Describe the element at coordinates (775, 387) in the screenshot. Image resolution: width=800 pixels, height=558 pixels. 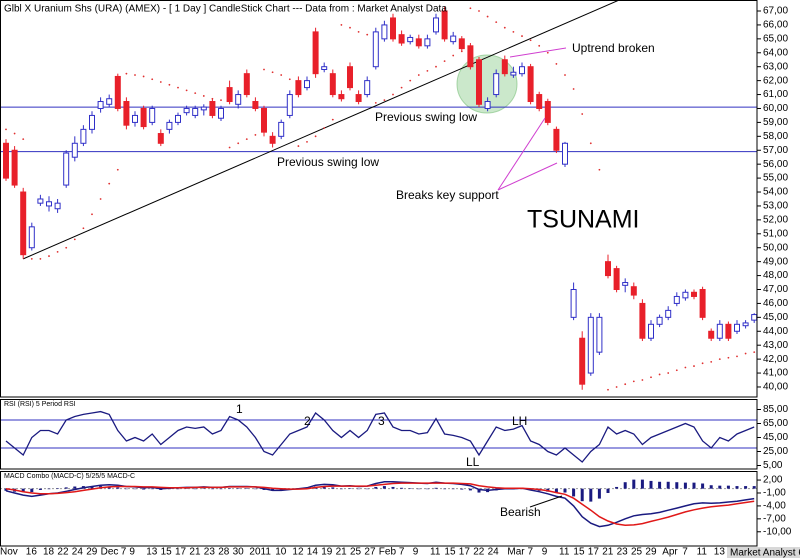
I see `y-tick-label: 40,00` at that location.